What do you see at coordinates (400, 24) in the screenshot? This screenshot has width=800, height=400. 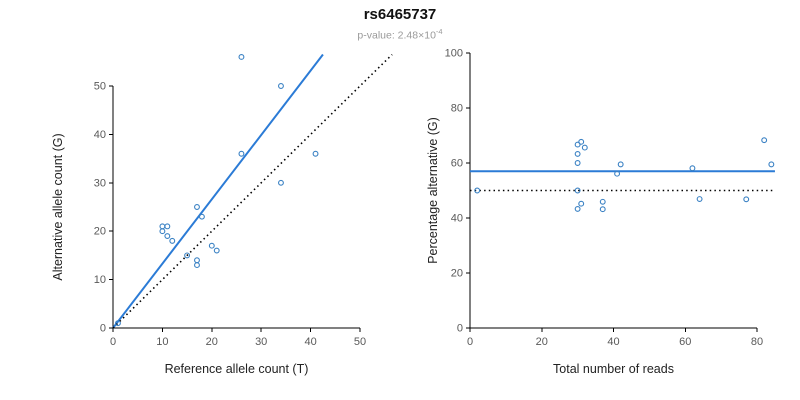 I see `figure-header: rs6465737 p-value: 2.48×10-4` at bounding box center [400, 24].